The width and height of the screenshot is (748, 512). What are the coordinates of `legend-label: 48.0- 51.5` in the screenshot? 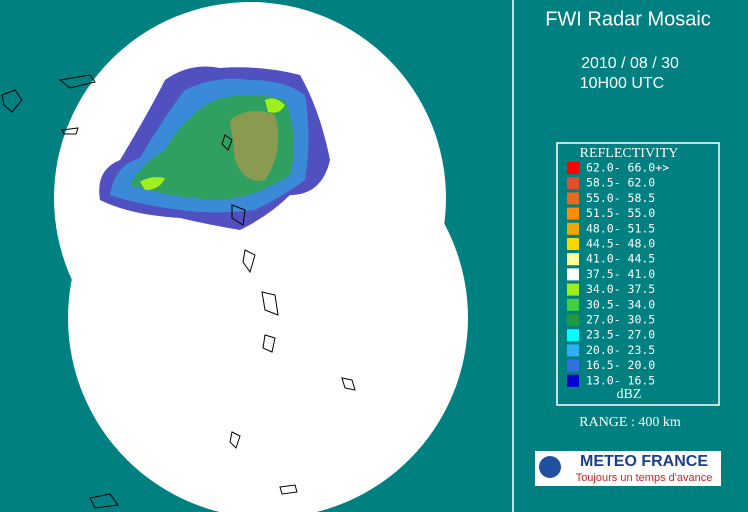 It's located at (620, 228).